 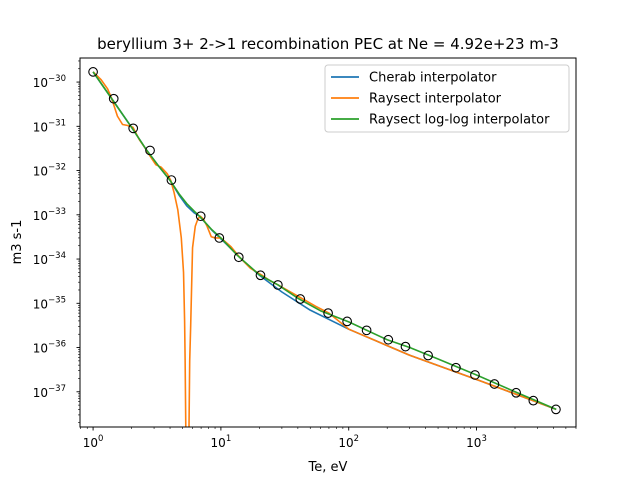 I want to click on x-axis-label: Te, eV, so click(x=328, y=467).